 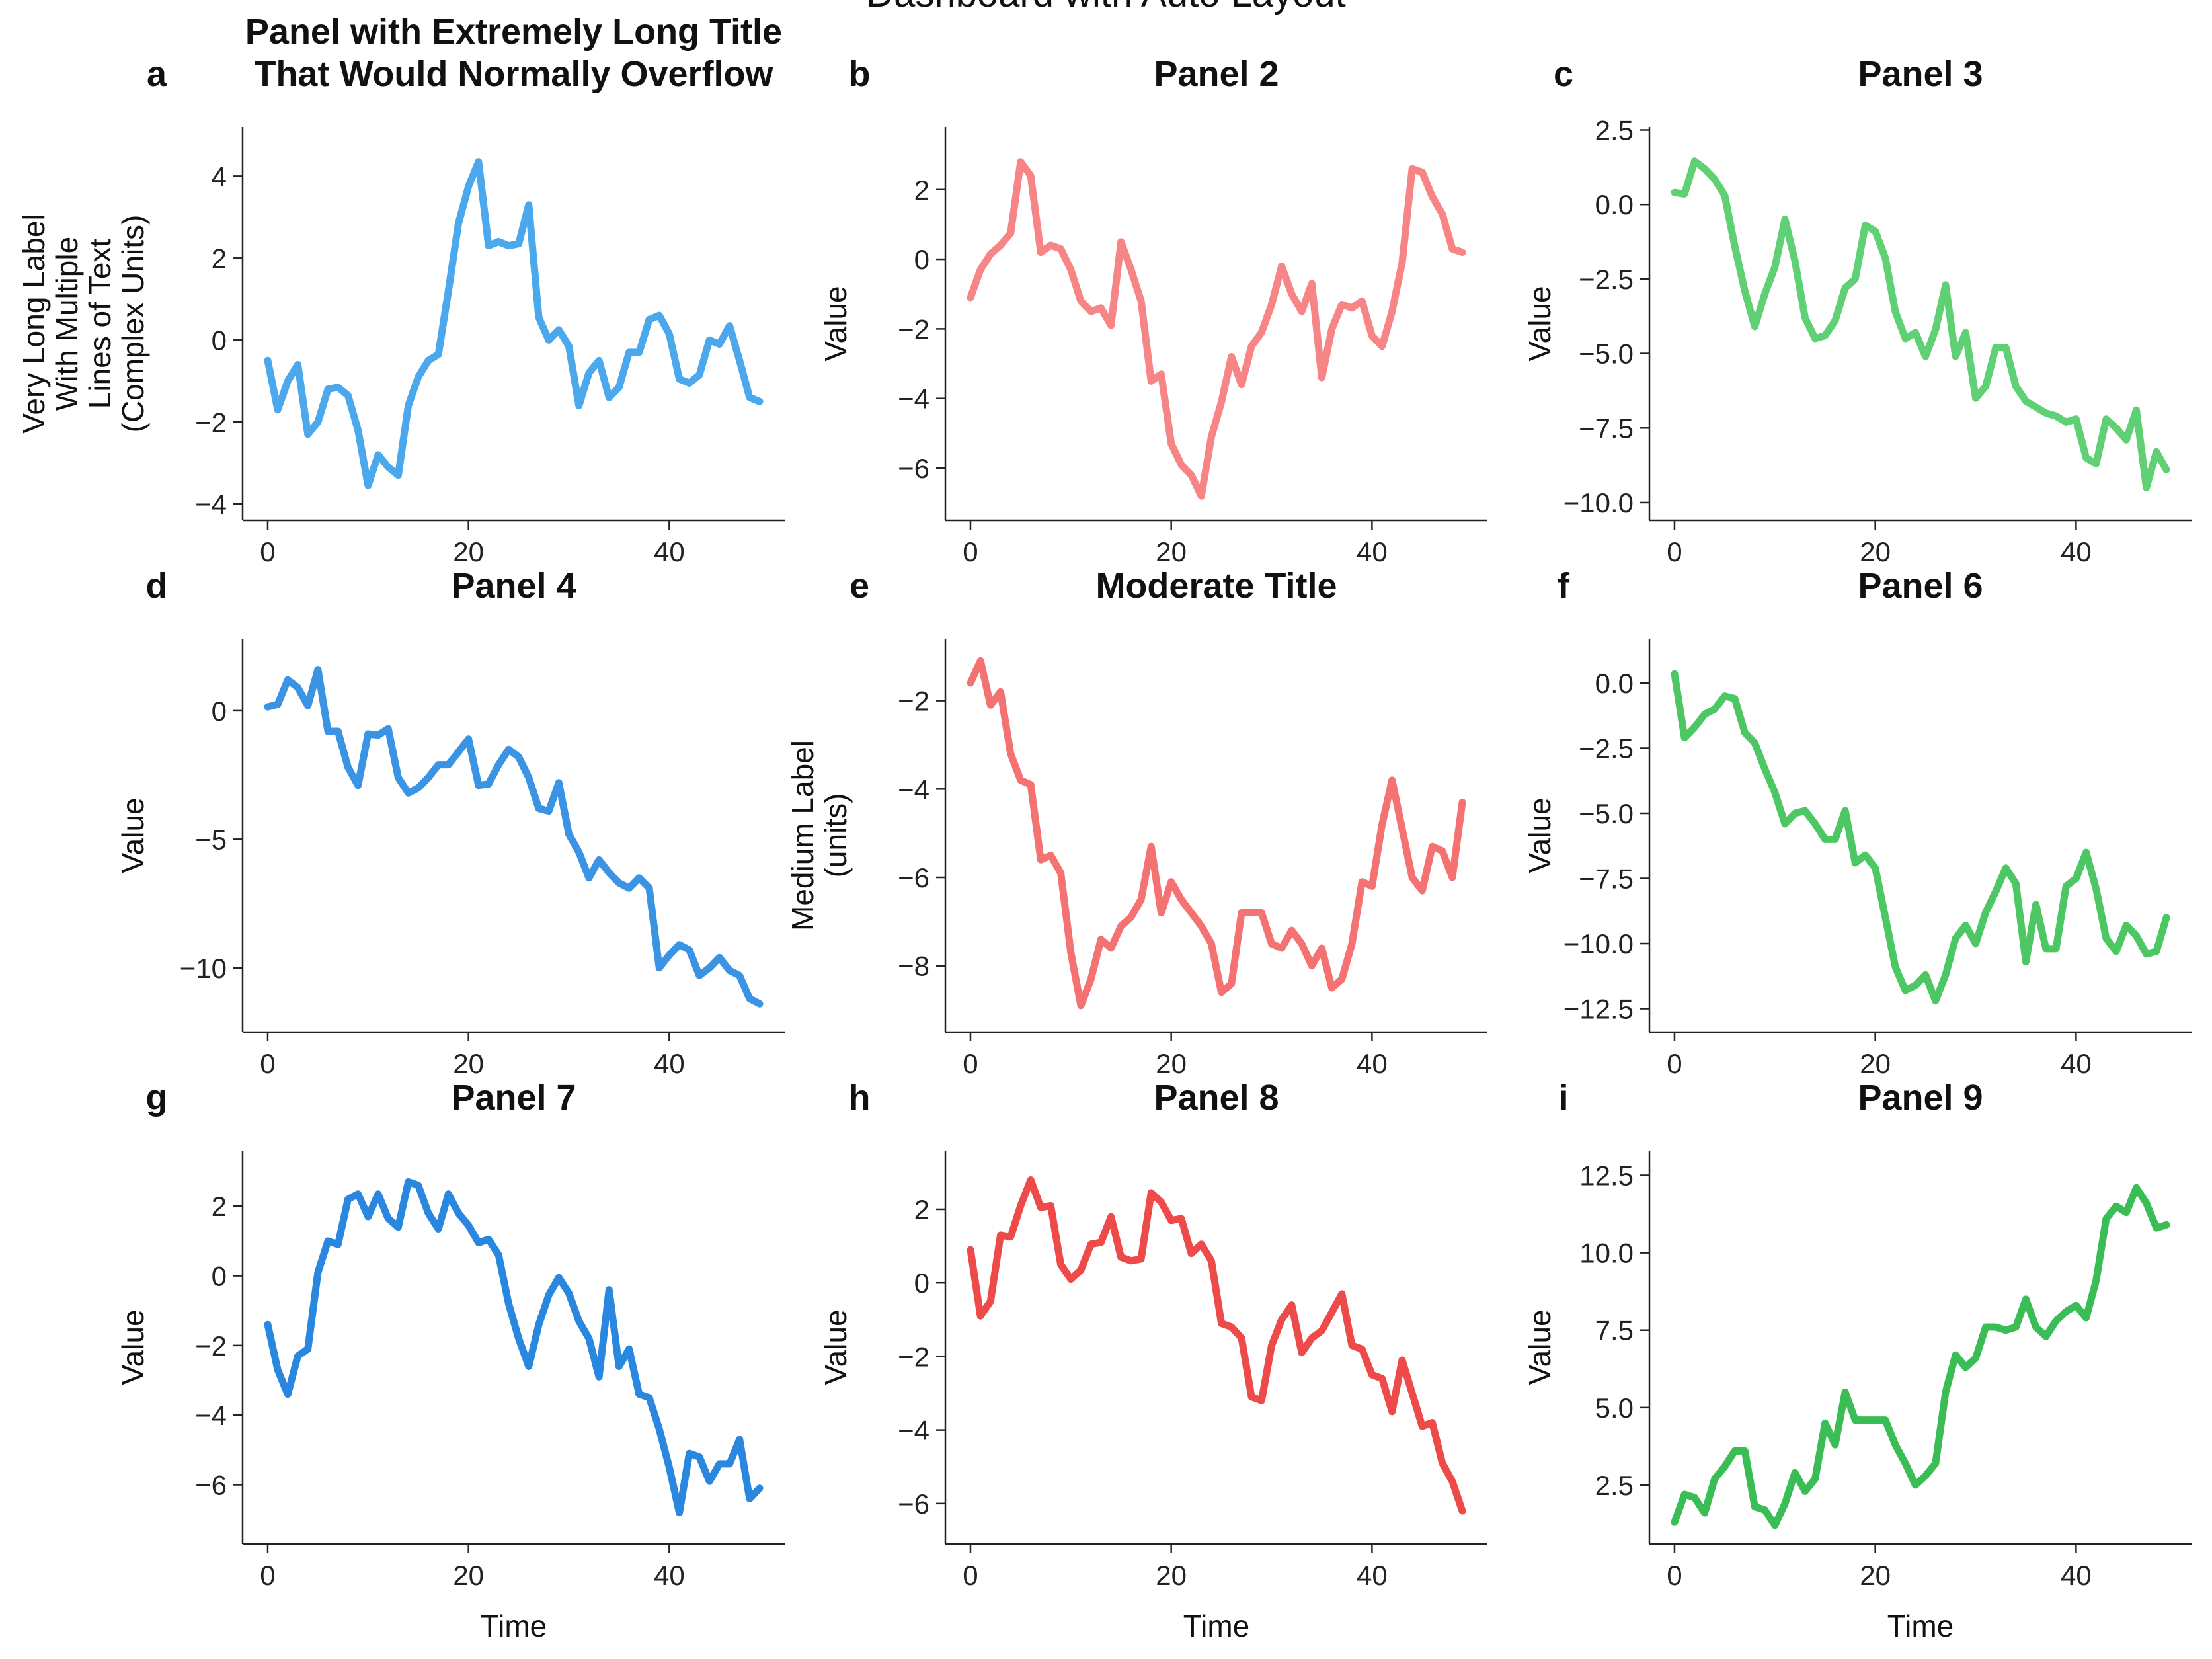 I want to click on y-tick-label: 7.5, so click(x=1614, y=1330).